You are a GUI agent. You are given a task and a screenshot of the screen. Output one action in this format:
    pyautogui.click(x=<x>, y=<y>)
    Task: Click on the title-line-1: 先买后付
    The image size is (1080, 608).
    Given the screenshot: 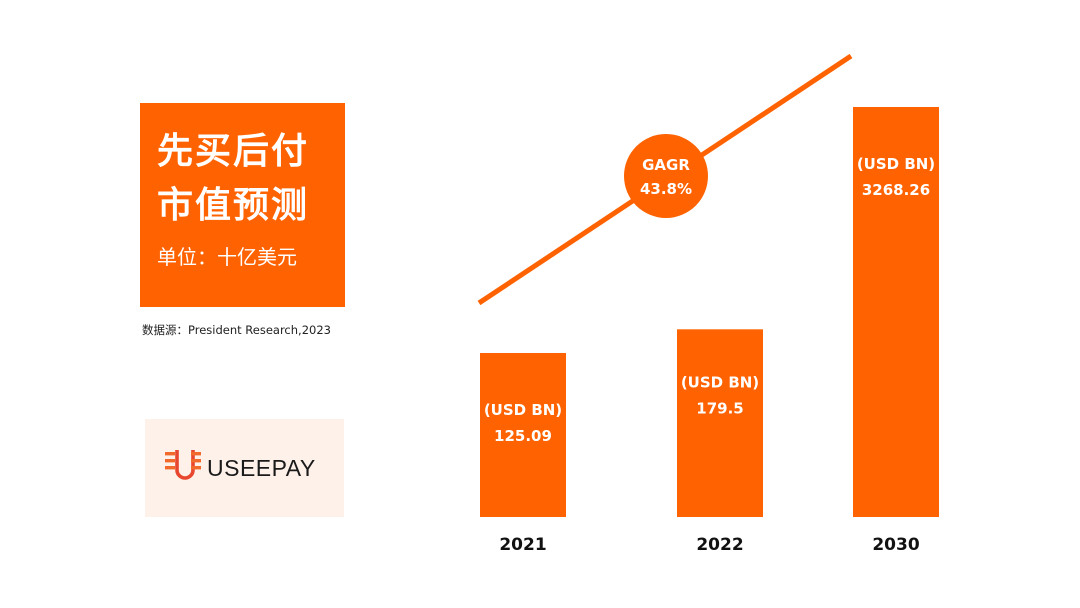 What is the action you would take?
    pyautogui.click(x=233, y=151)
    